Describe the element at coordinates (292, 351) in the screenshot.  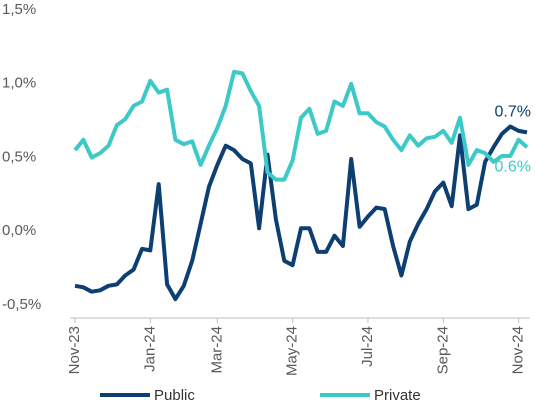
I see `x-tick-label: May-24` at that location.